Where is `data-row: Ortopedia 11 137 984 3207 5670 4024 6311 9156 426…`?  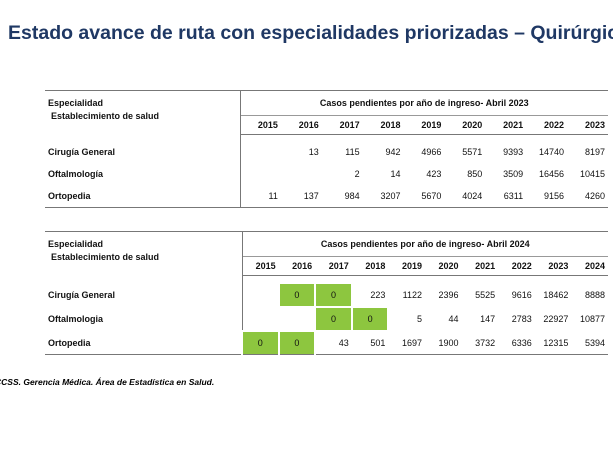 data-row: Ortopedia 11 137 984 3207 5670 4024 6311 9156 426… is located at coordinates (326, 196).